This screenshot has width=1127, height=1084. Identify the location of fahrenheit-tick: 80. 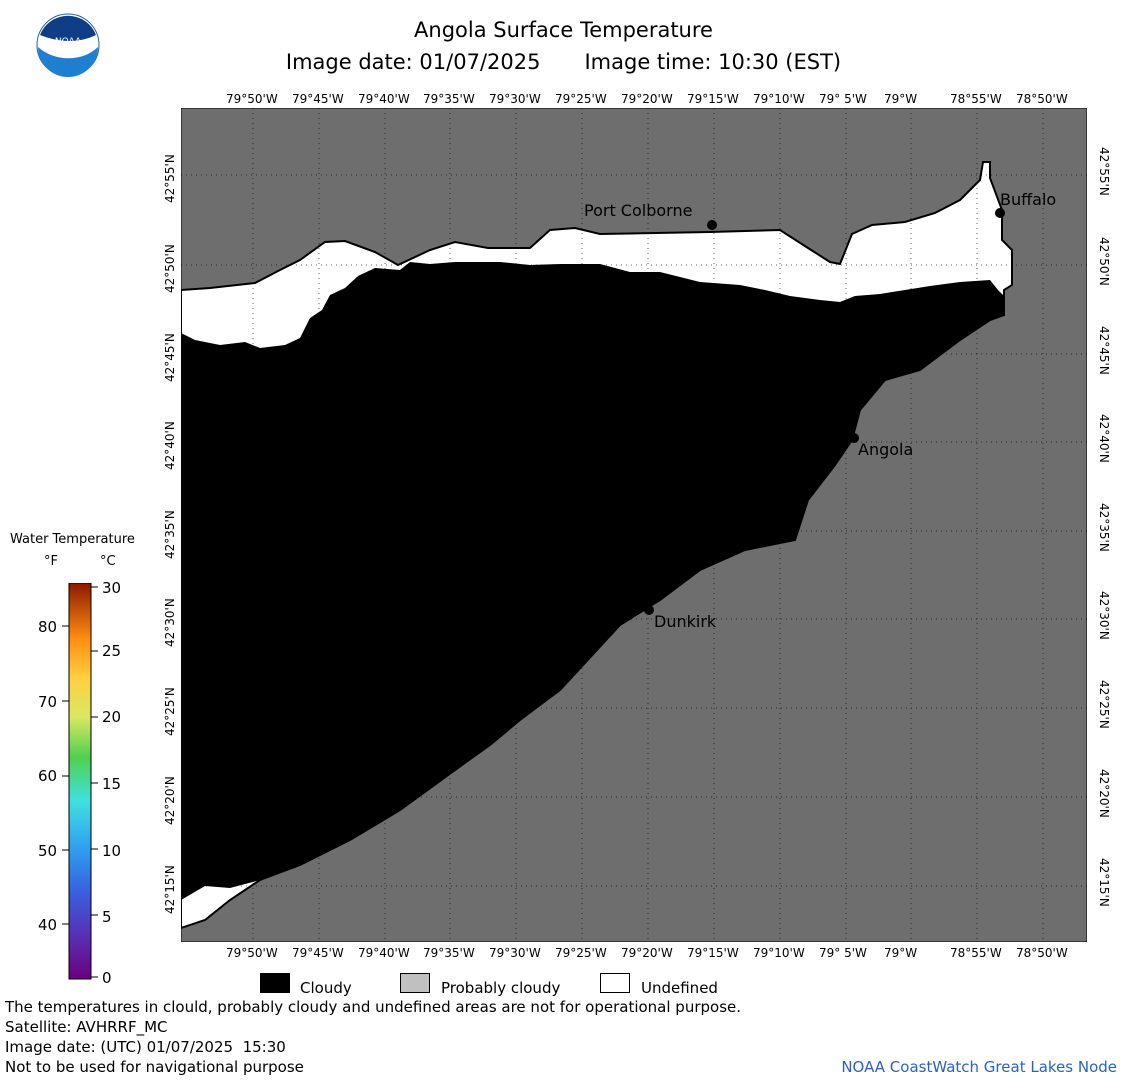
(48, 627).